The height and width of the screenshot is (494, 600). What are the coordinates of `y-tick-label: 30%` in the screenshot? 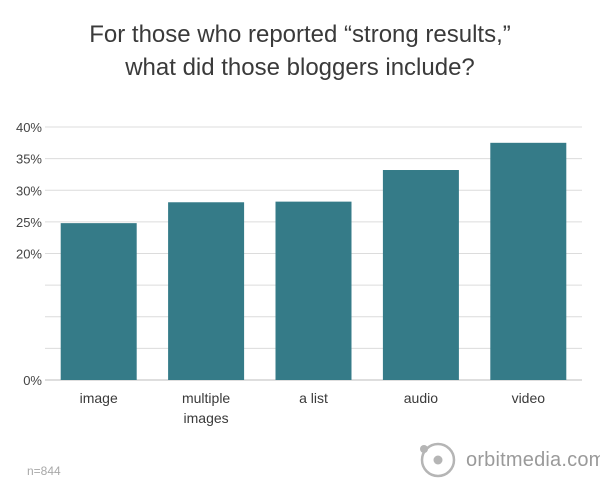 It's located at (29, 190).